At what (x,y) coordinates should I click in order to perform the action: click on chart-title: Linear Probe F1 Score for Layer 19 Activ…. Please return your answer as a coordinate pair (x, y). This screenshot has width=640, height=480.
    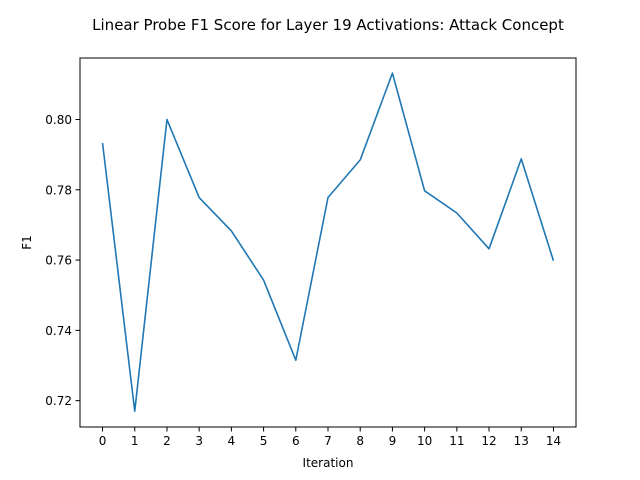
    Looking at the image, I should click on (328, 25).